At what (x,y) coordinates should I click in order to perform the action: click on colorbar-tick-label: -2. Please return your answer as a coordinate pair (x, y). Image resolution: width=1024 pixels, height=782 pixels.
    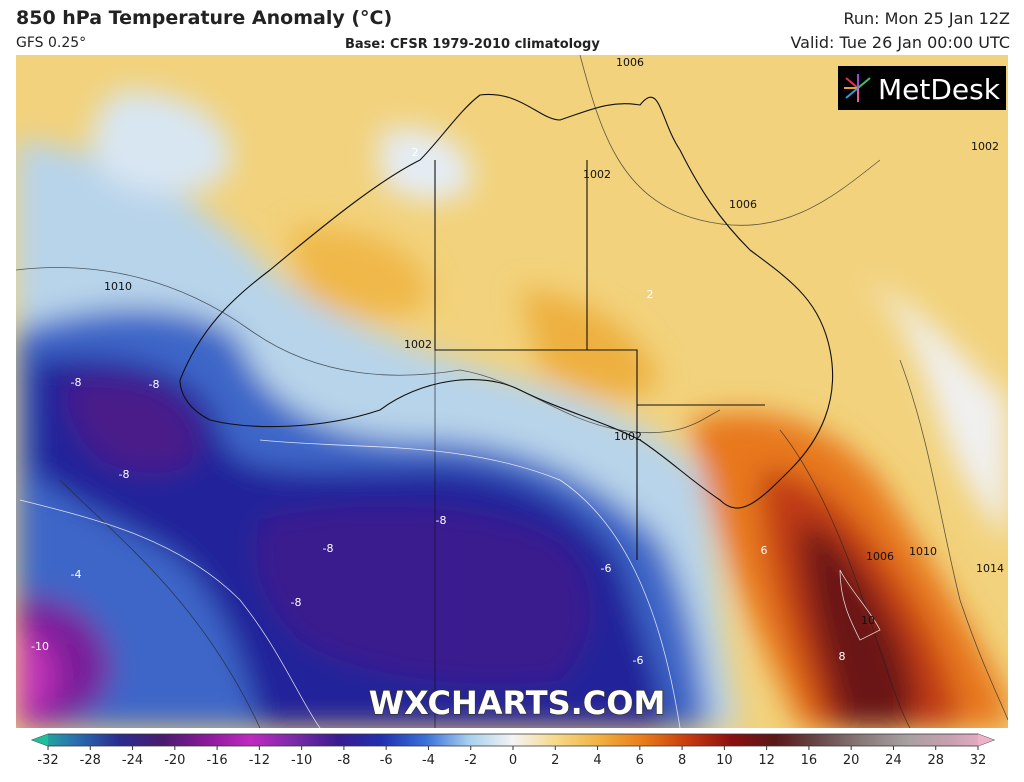
    Looking at the image, I should click on (470, 760).